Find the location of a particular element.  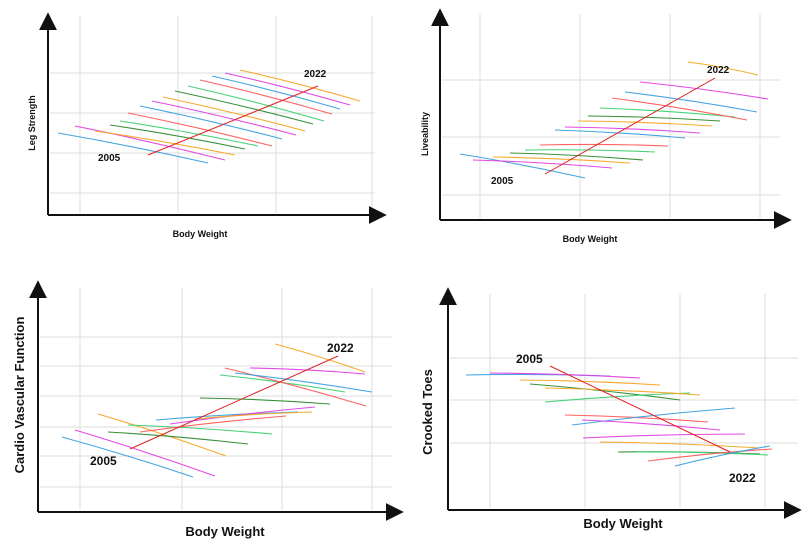

grid is located at coordinates (212, 114).